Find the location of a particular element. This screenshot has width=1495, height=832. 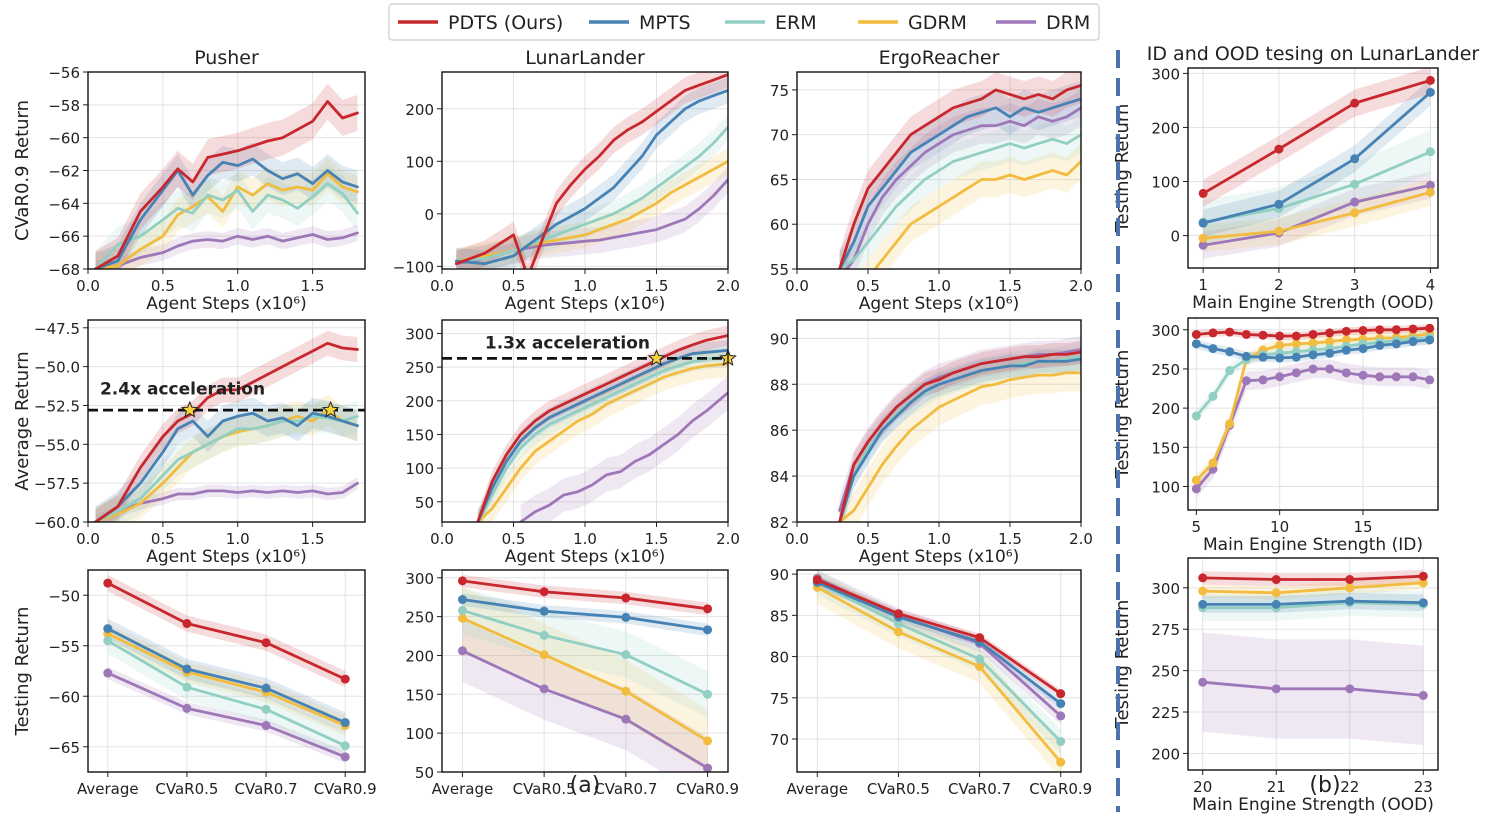

y-tick-label: 50 is located at coordinates (424, 503).